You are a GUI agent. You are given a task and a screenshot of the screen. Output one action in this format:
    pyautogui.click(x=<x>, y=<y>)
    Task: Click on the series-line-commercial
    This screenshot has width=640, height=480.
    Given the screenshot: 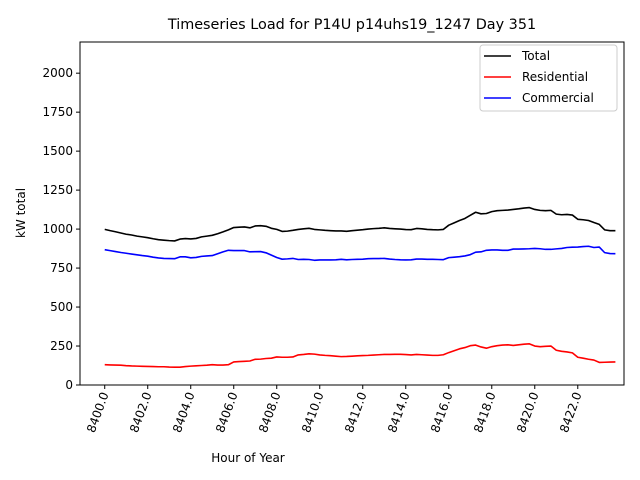 What is the action you would take?
    pyautogui.click(x=360, y=253)
    